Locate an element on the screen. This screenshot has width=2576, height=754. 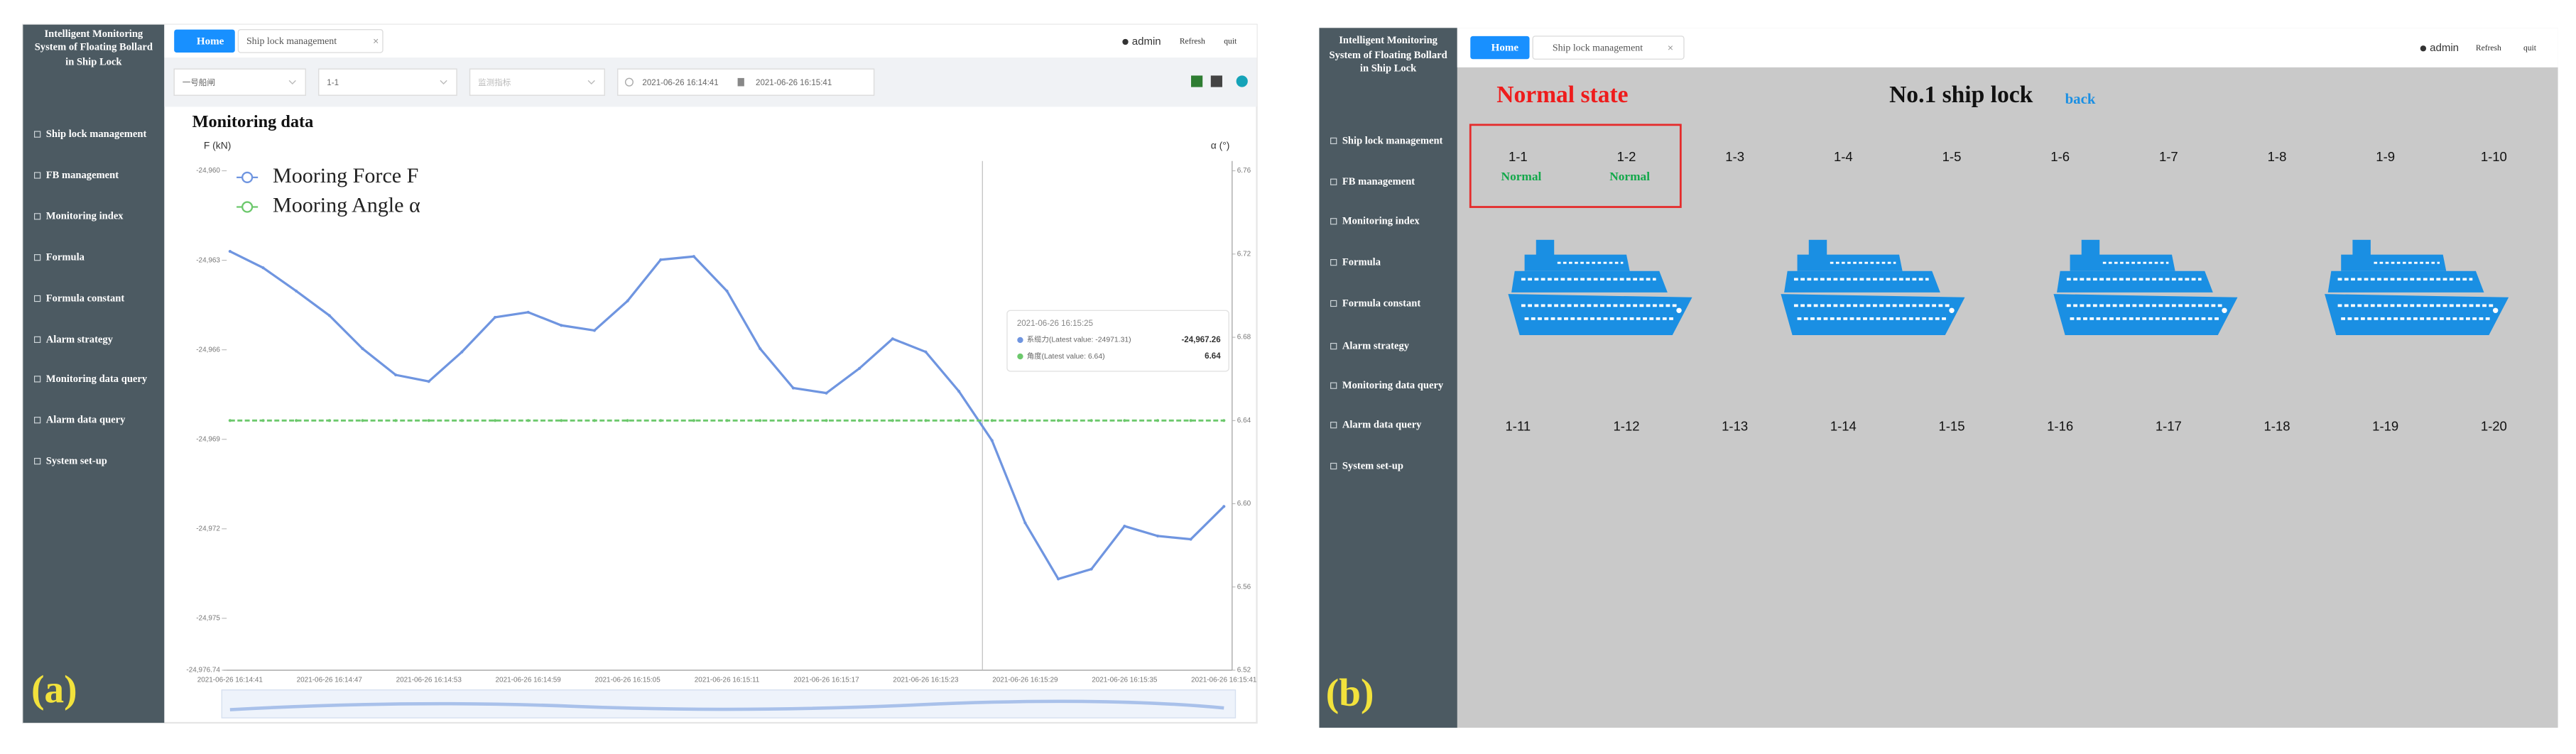
legend-label: Mooring Force F is located at coordinates (345, 175).